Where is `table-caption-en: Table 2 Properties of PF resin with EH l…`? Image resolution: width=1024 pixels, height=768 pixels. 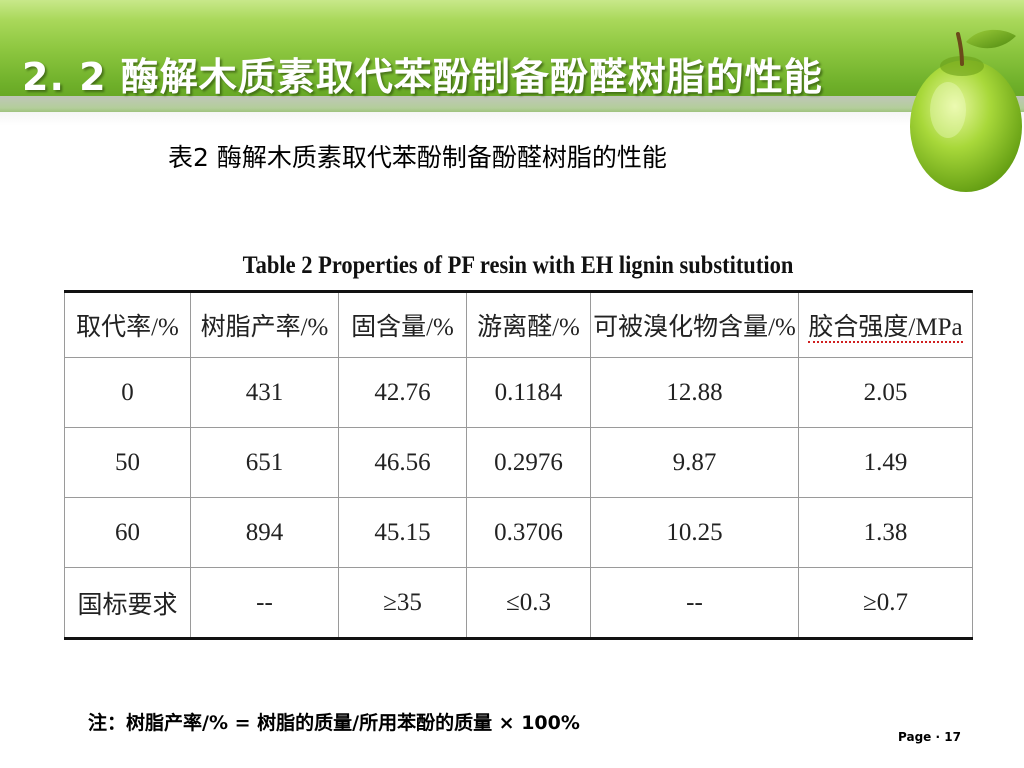
table-caption-en: Table 2 Properties of PF resin with EH l… is located at coordinates (518, 265).